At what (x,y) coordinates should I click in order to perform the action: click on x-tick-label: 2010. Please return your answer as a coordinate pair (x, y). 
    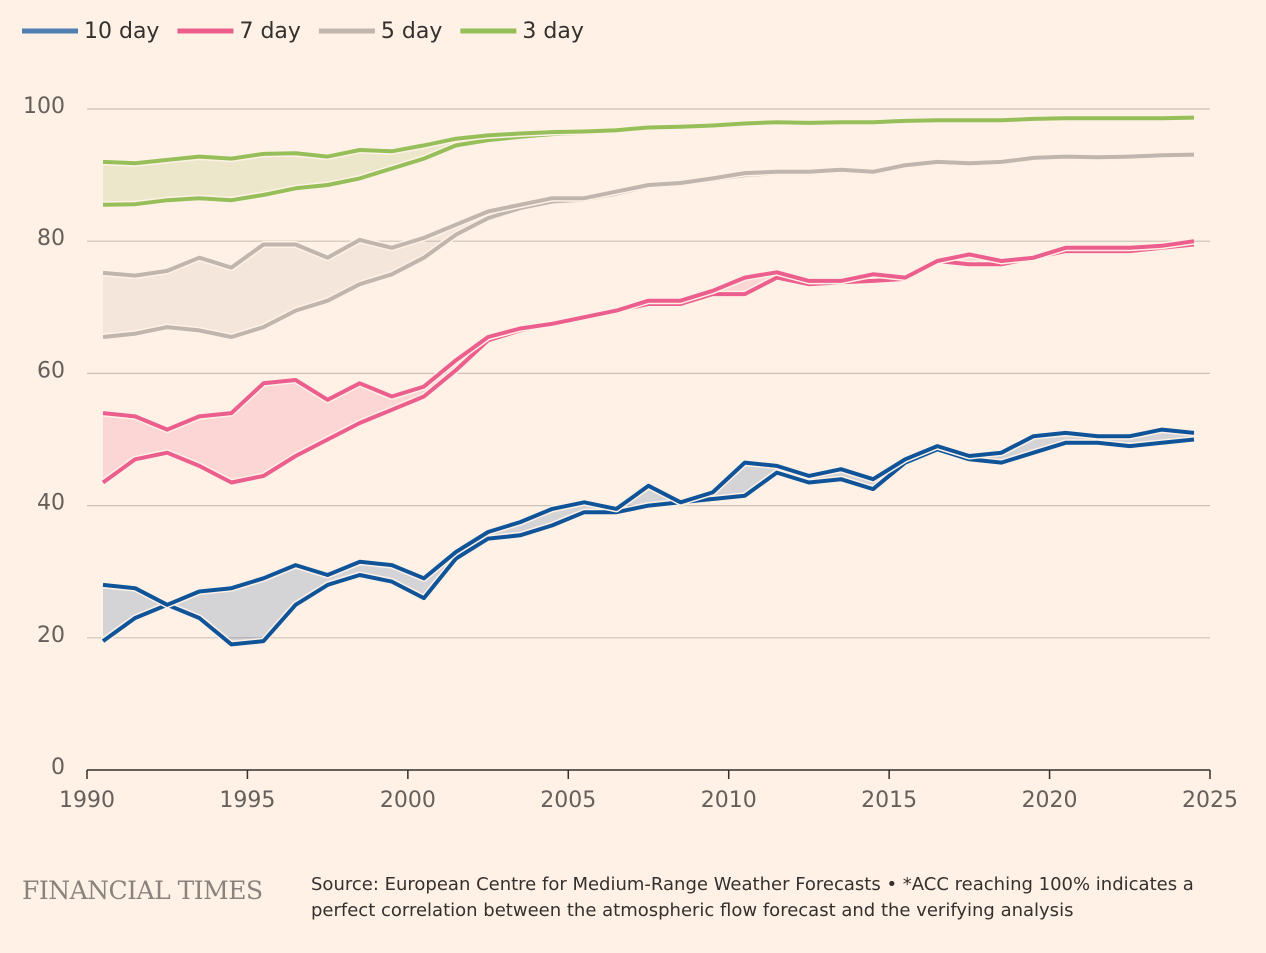
    Looking at the image, I should click on (729, 800).